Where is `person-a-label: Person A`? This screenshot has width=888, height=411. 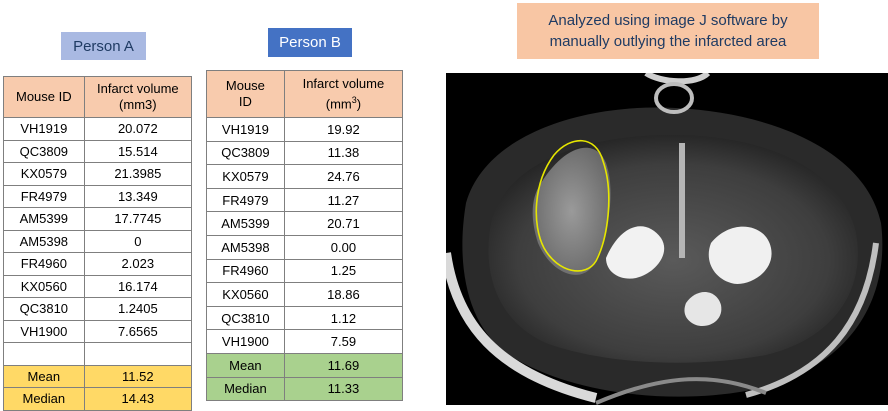 person-a-label: Person A is located at coordinates (103, 46).